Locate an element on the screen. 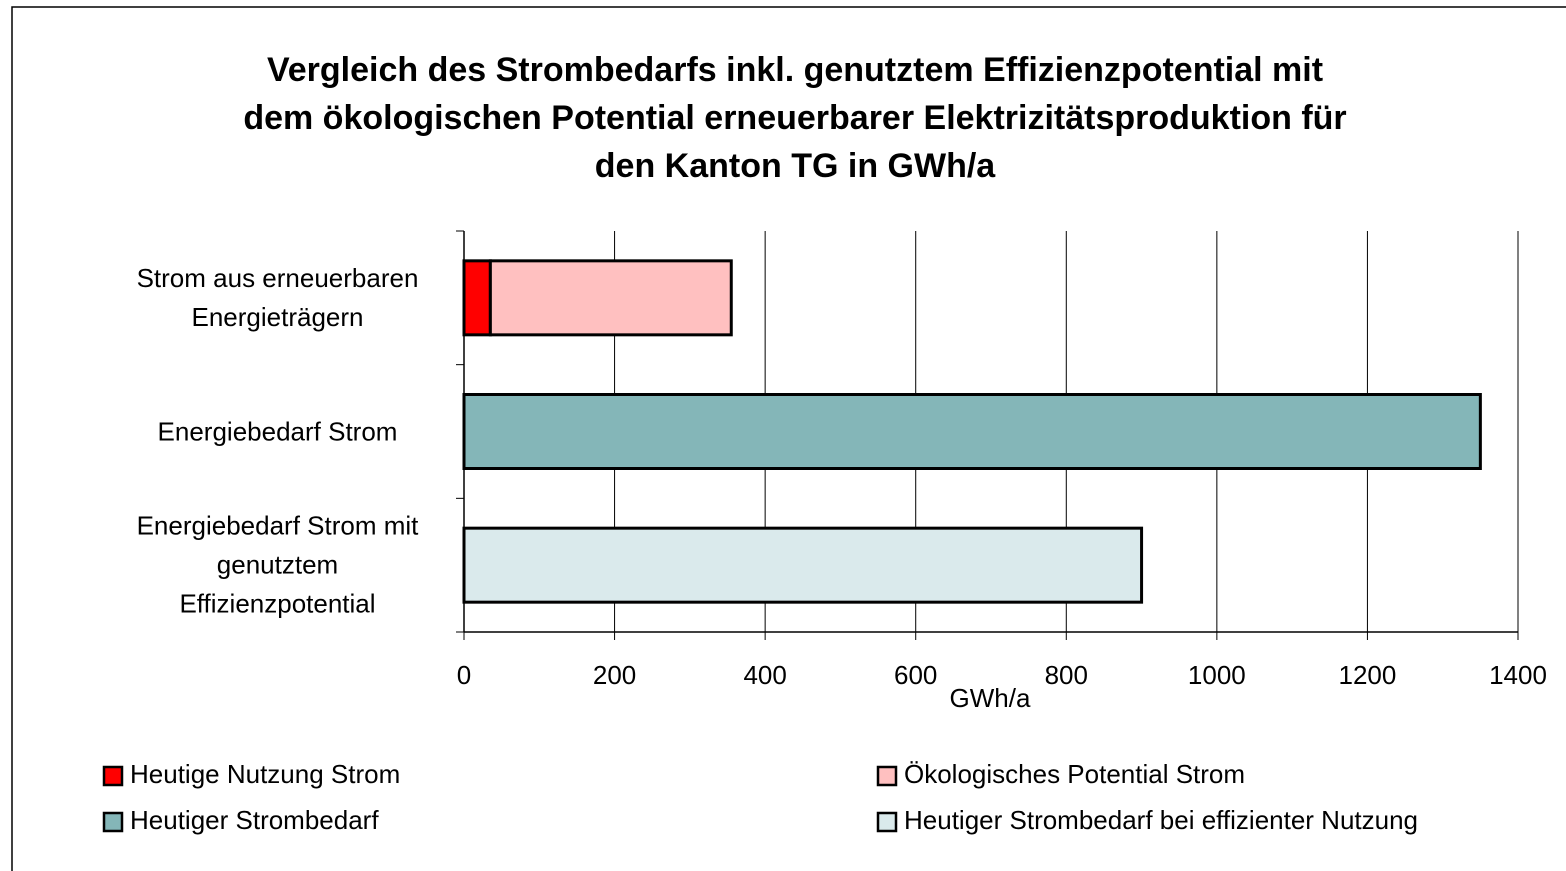  x-tick-label: 800 is located at coordinates (1066, 675).